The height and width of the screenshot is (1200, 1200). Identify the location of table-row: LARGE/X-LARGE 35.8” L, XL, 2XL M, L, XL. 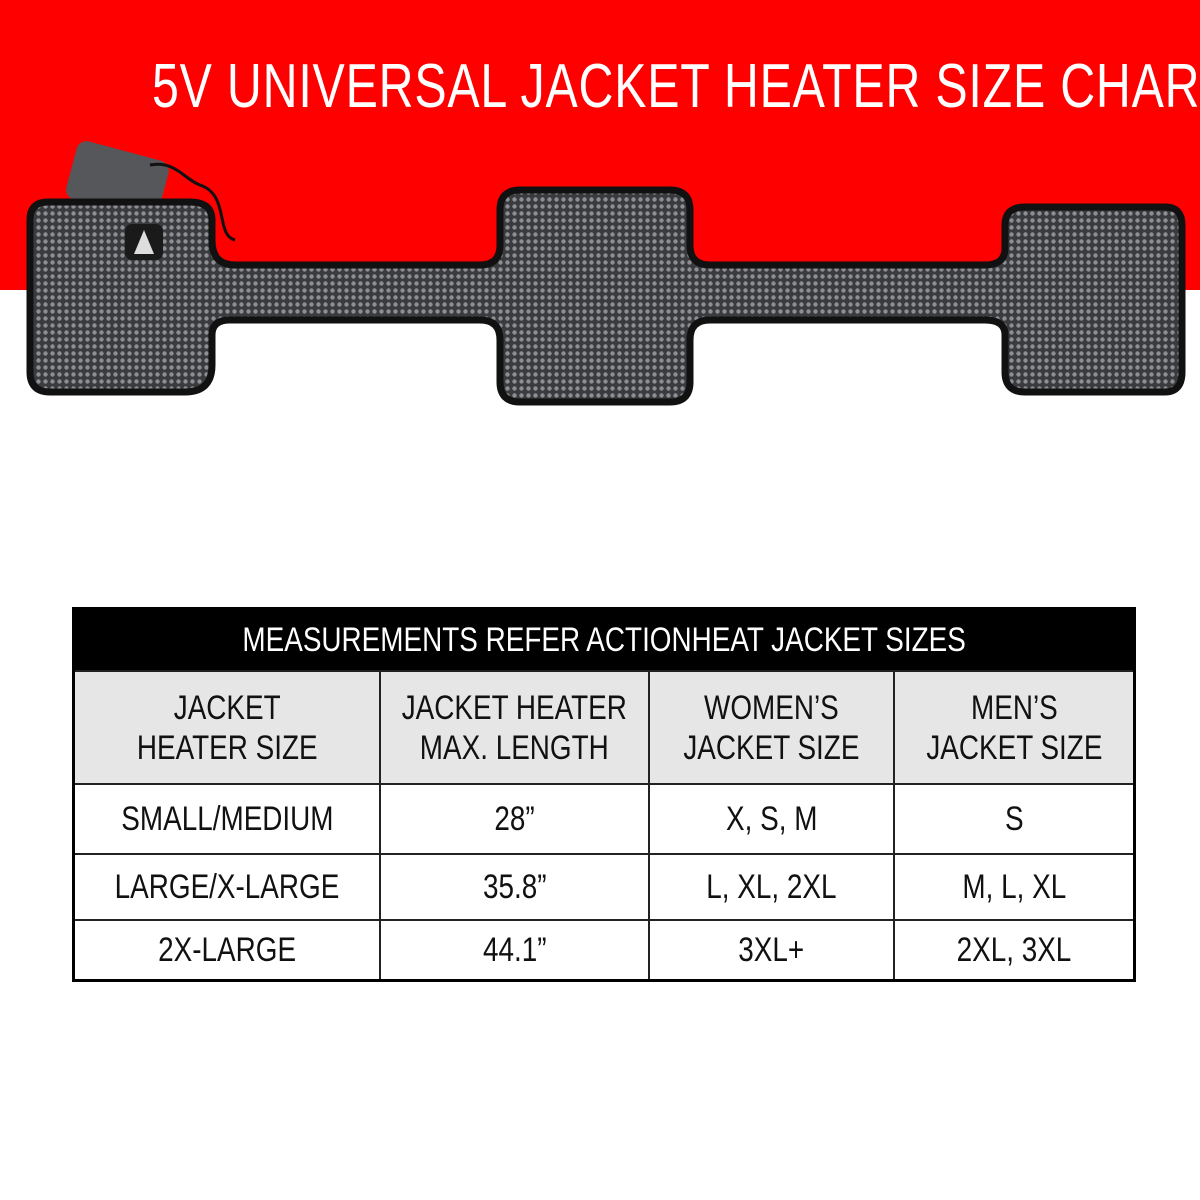
(604, 886).